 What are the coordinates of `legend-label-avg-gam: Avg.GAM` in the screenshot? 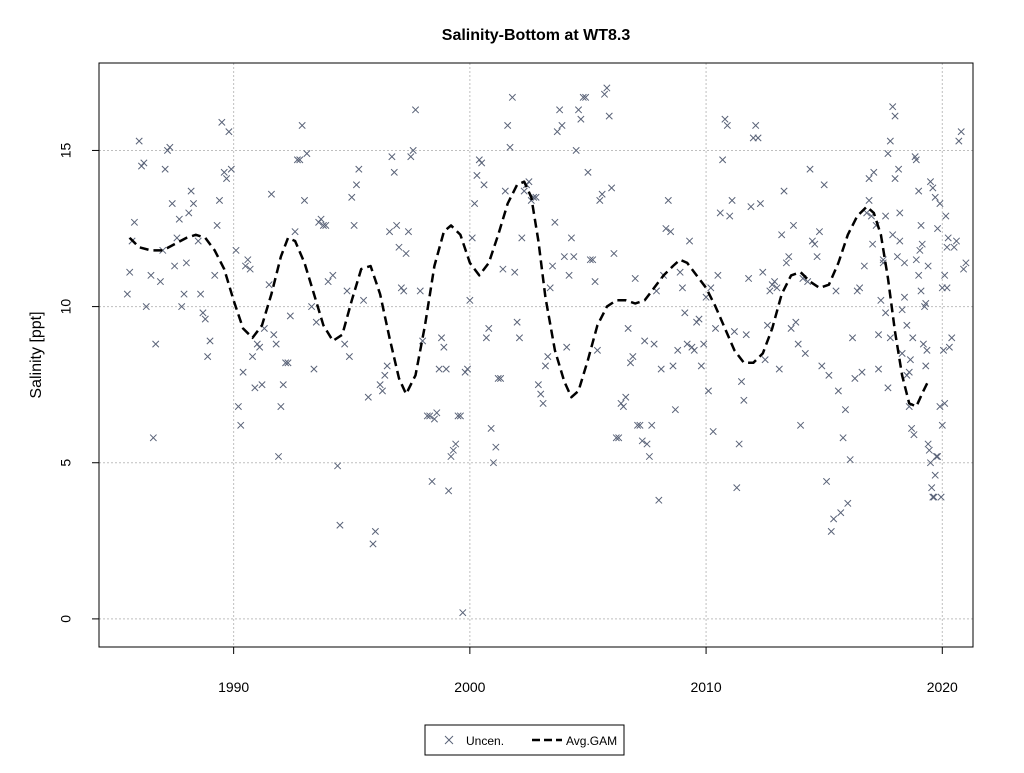 It's located at (591, 741).